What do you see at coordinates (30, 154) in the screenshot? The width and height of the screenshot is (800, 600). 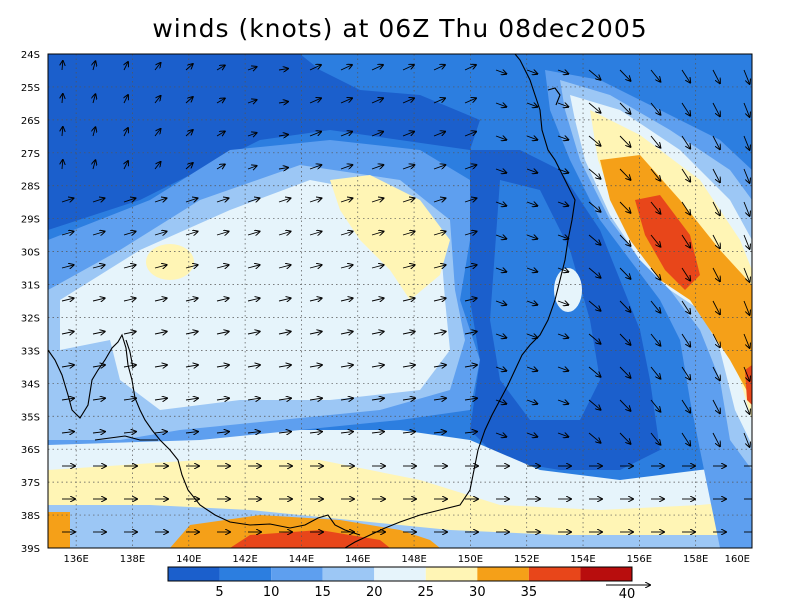 I see `lat-tick-label: 27S` at bounding box center [30, 154].